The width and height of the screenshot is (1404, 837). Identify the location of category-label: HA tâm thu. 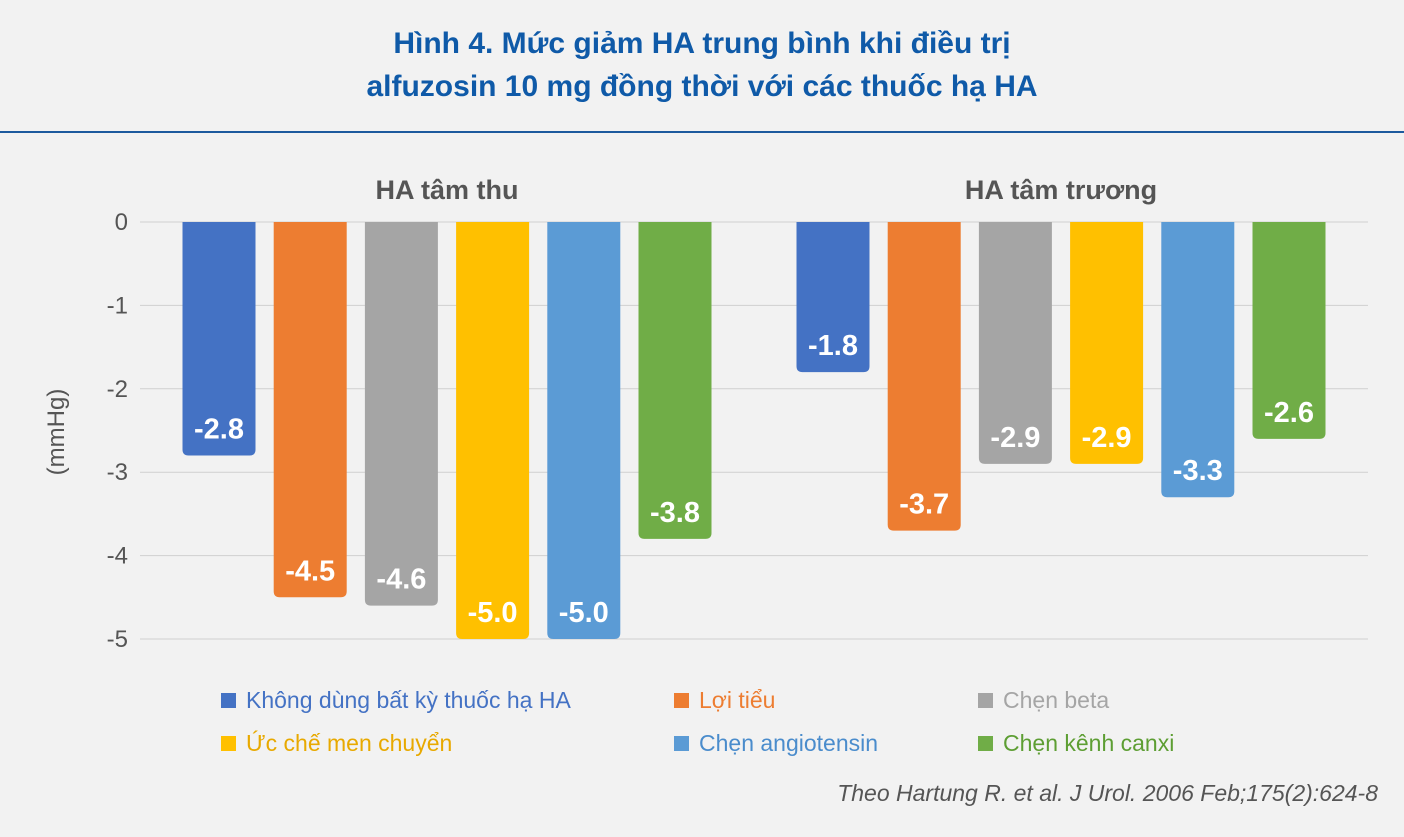
(447, 190).